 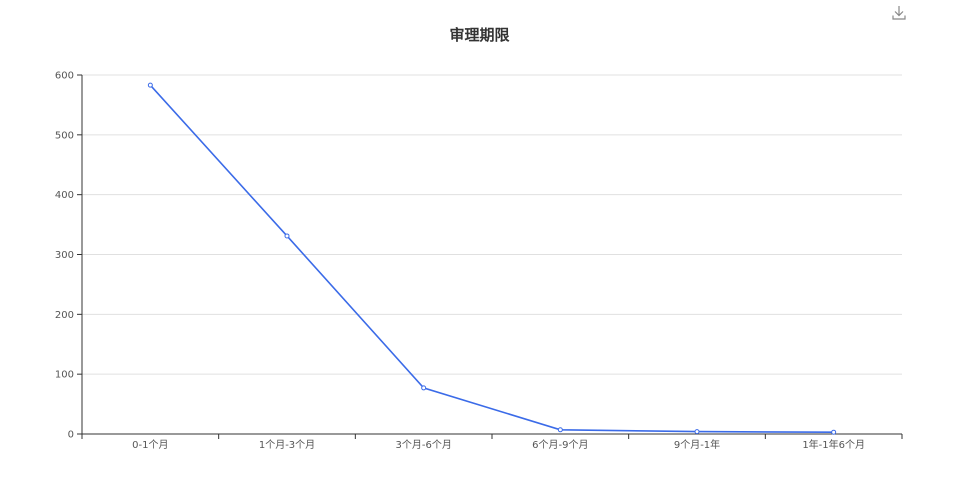 I want to click on y-tick-label: 600, so click(x=64, y=76).